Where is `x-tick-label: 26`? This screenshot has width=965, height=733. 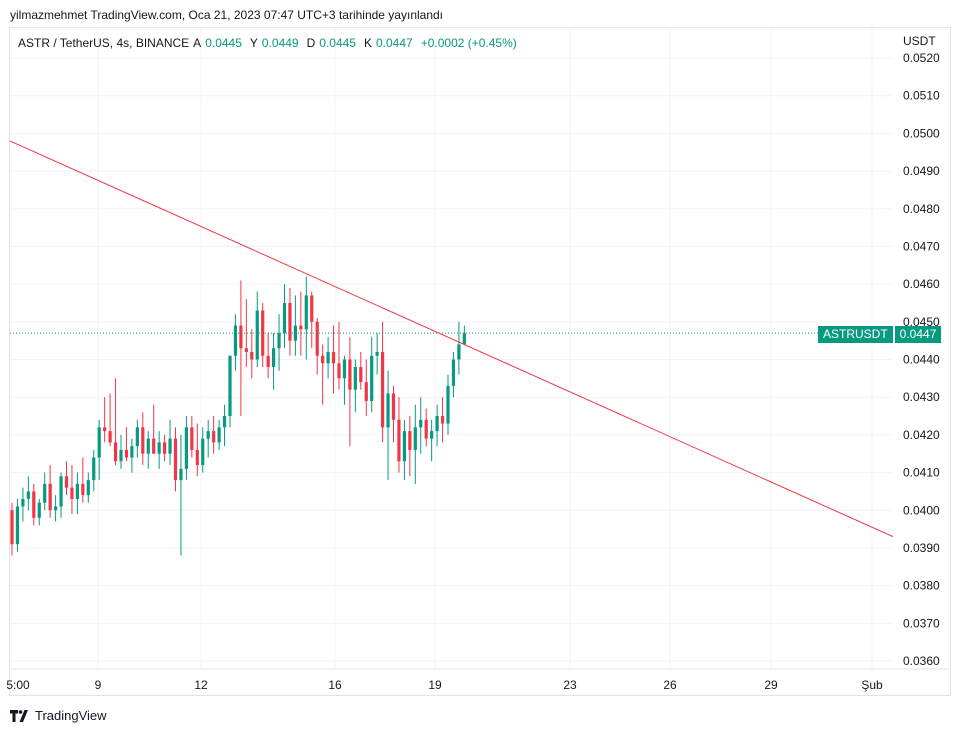 x-tick-label: 26 is located at coordinates (670, 685).